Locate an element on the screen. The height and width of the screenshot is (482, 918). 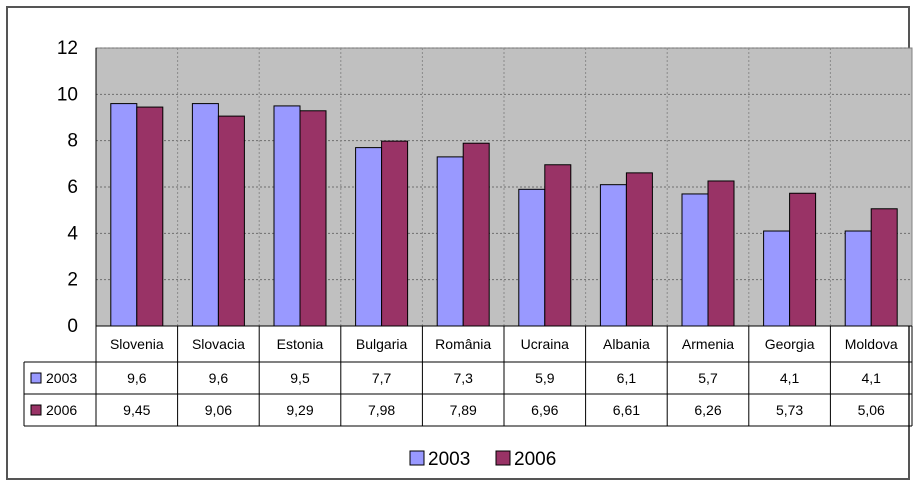
y-tick-label: 4 is located at coordinates (72, 233).